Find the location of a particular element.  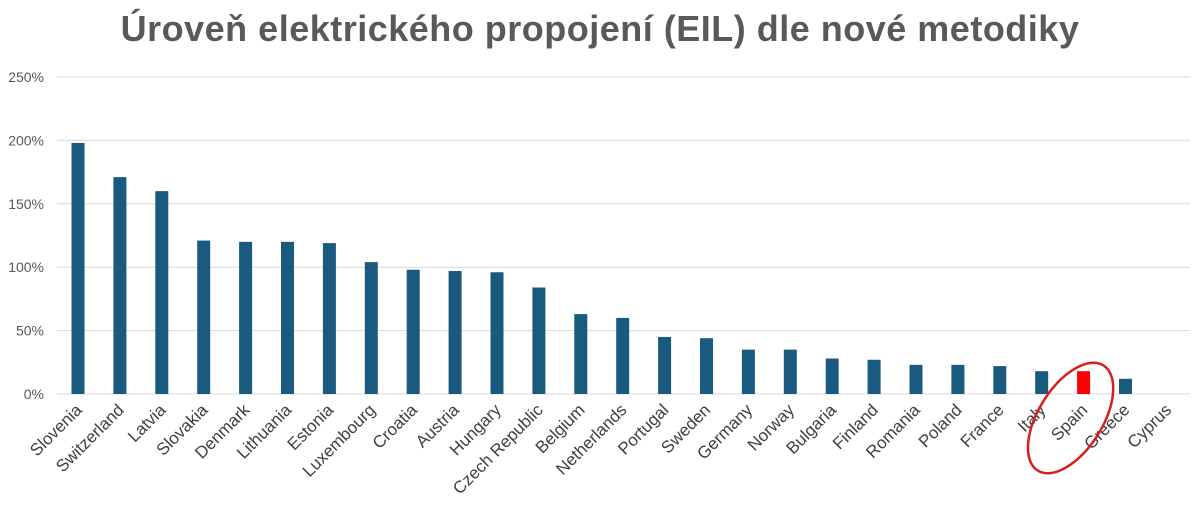

bar-finland is located at coordinates (874, 376).